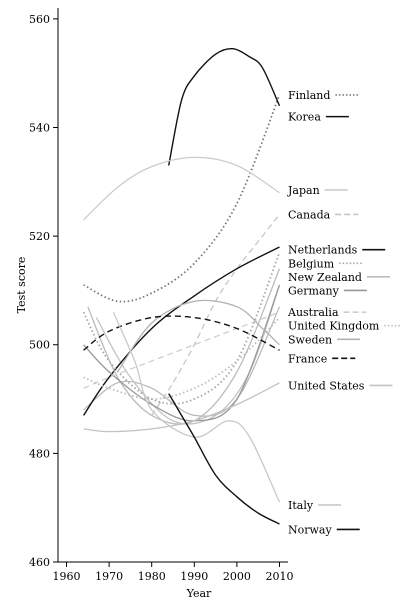 The height and width of the screenshot is (603, 403). What do you see at coordinates (310, 339) in the screenshot?
I see `series-label-sweden: Sweden` at bounding box center [310, 339].